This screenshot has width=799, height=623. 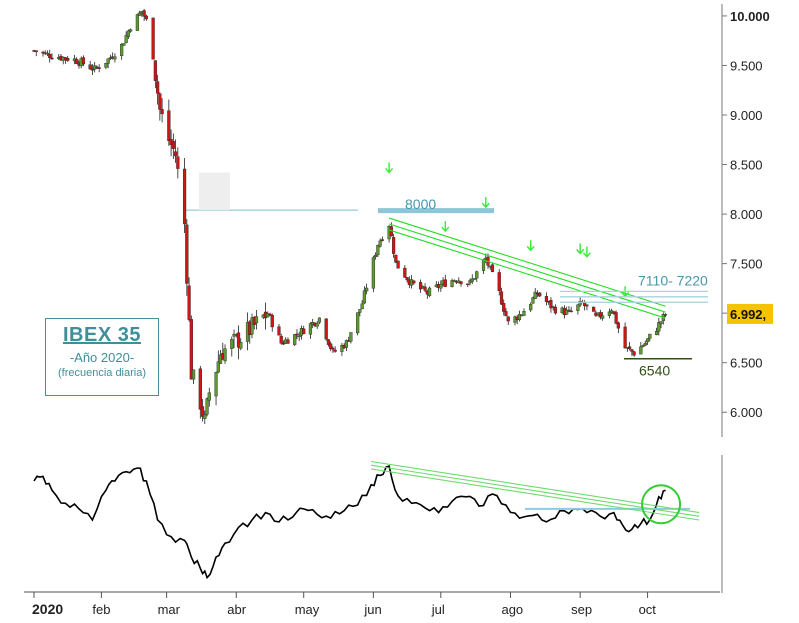 What do you see at coordinates (372, 609) in the screenshot?
I see `x-tick-label: jun` at bounding box center [372, 609].